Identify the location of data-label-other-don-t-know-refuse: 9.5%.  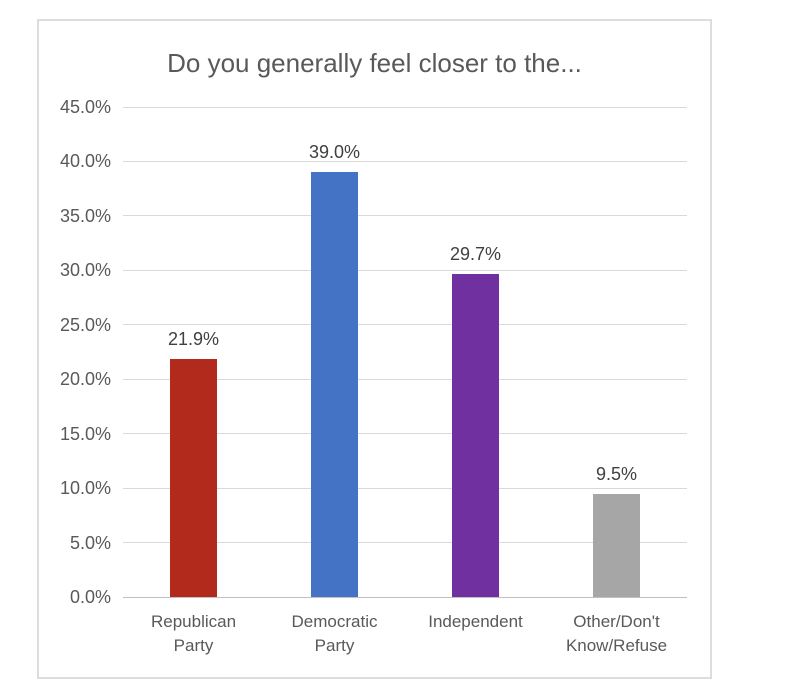
(616, 473).